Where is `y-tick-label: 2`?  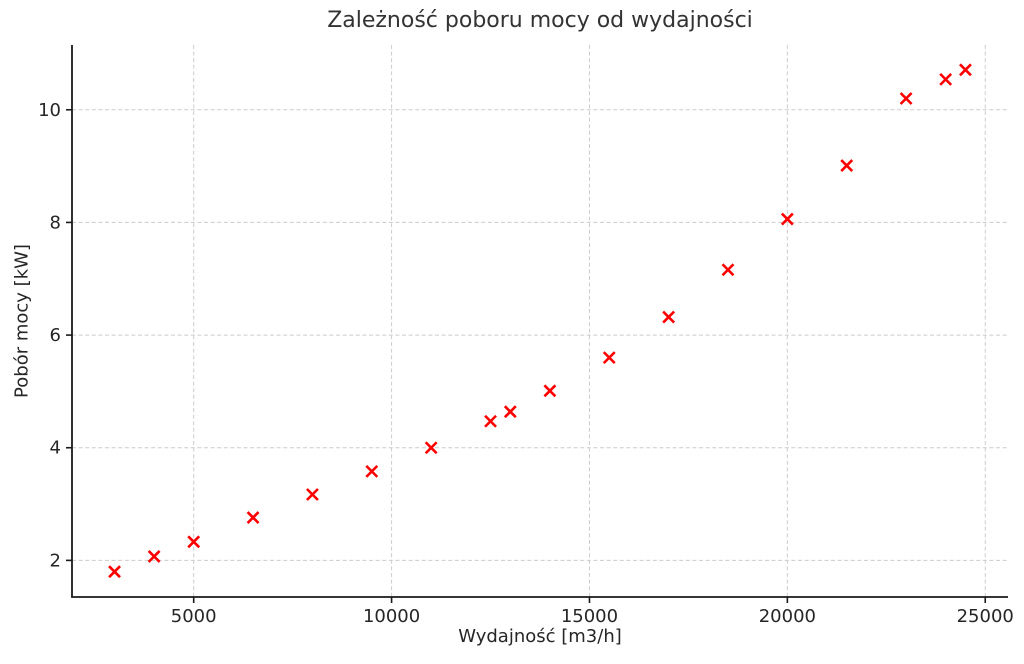 y-tick-label: 2 is located at coordinates (55, 560).